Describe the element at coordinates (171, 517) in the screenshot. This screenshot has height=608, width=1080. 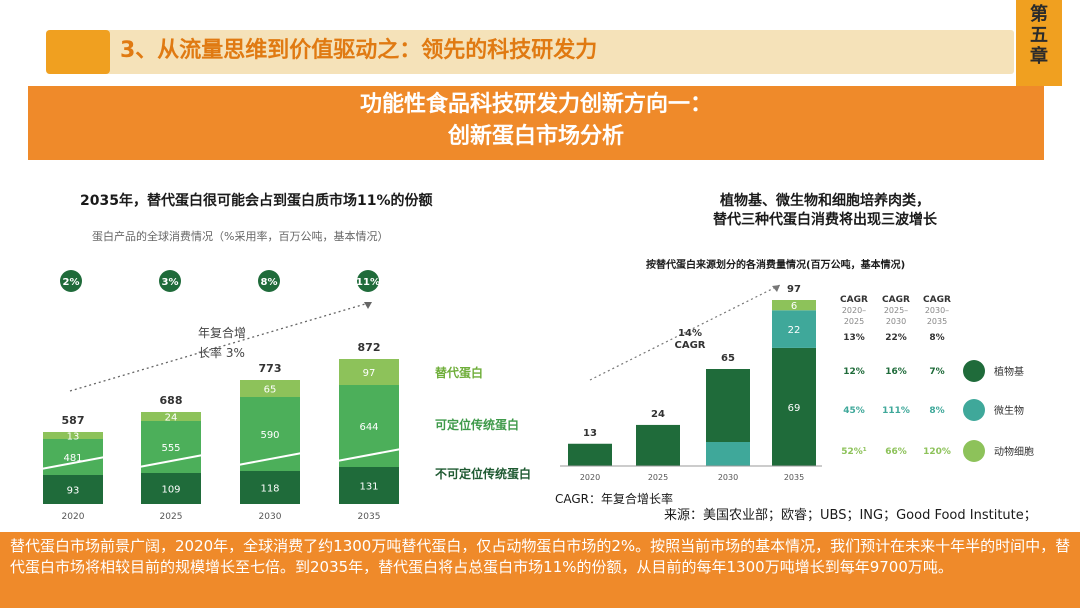
I see `left-category-label: 2025` at that location.